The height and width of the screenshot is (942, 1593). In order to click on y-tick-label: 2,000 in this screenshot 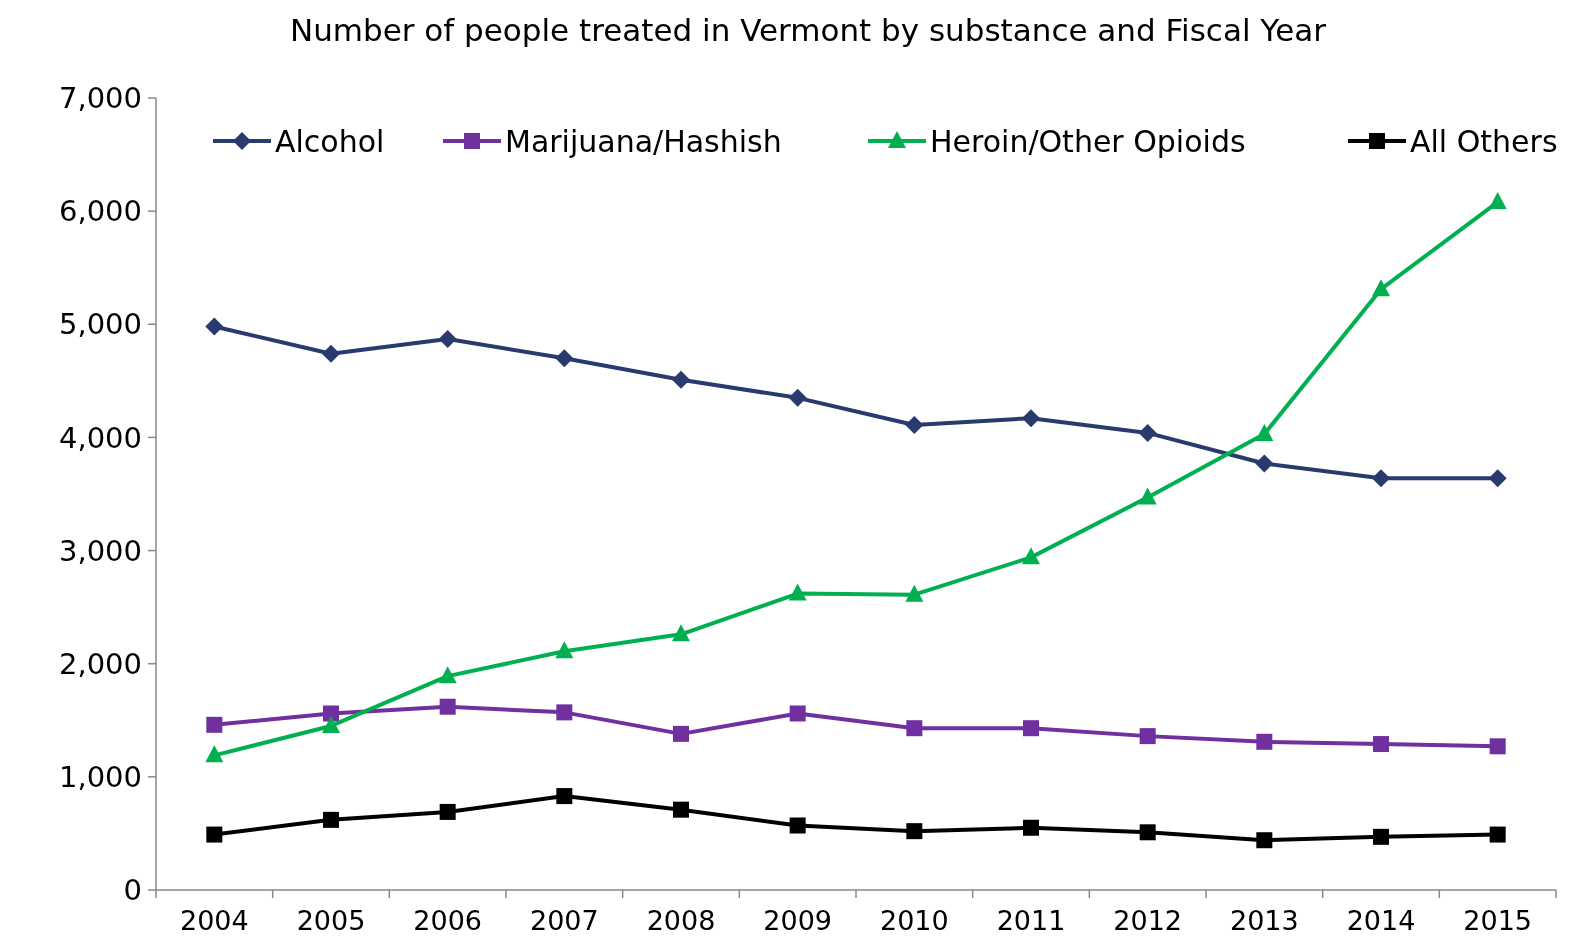, I will do `click(100, 663)`.